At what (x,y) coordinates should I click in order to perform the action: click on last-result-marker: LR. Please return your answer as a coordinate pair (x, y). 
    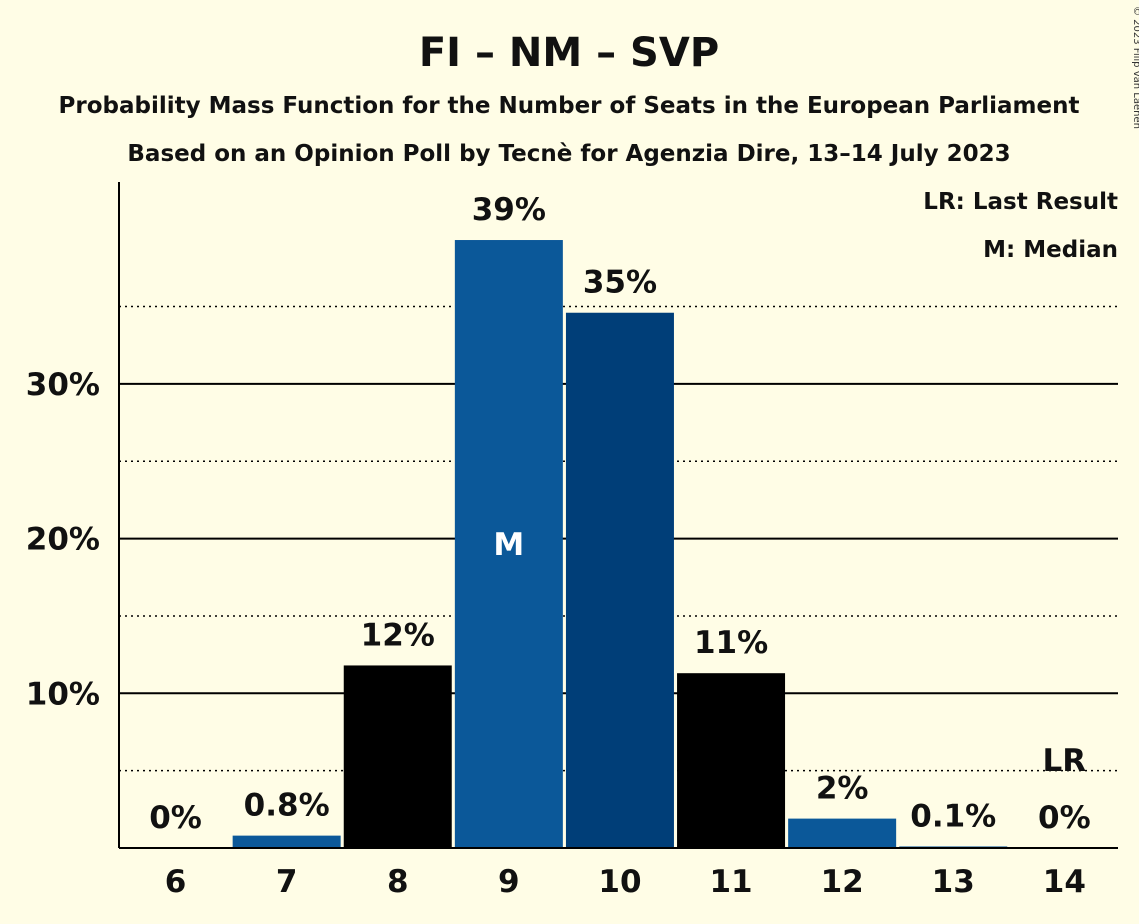
    Looking at the image, I should click on (1065, 761).